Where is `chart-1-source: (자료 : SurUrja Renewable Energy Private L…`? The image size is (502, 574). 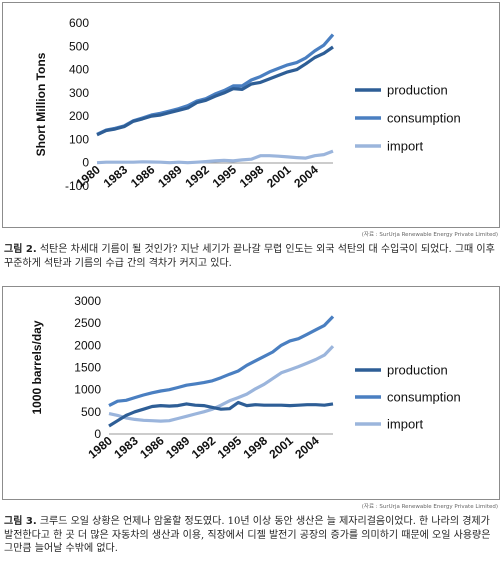 chart-1-source: (자료 : SurUrja Renewable Energy Private L… is located at coordinates (429, 235).